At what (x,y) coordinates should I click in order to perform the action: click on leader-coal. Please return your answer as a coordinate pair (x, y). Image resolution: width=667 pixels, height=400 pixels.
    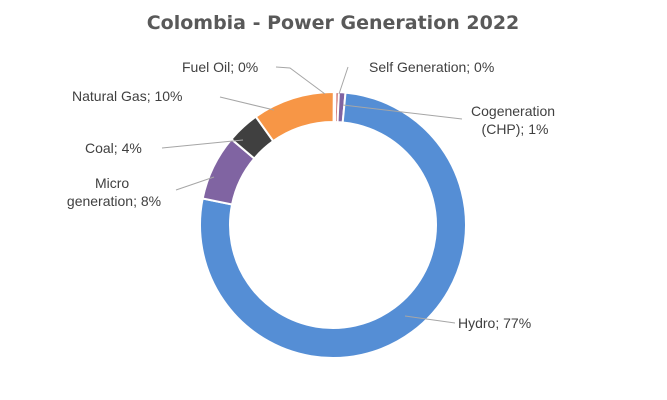
    Looking at the image, I should click on (202, 144).